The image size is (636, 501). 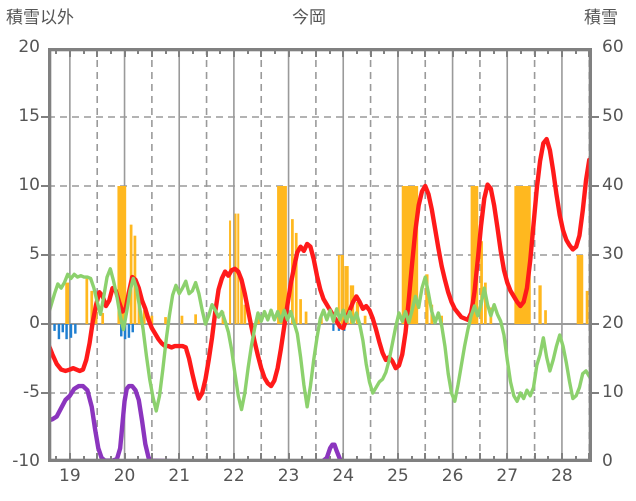 I want to click on y2-axis-tick-label: 0, so click(x=607, y=461).